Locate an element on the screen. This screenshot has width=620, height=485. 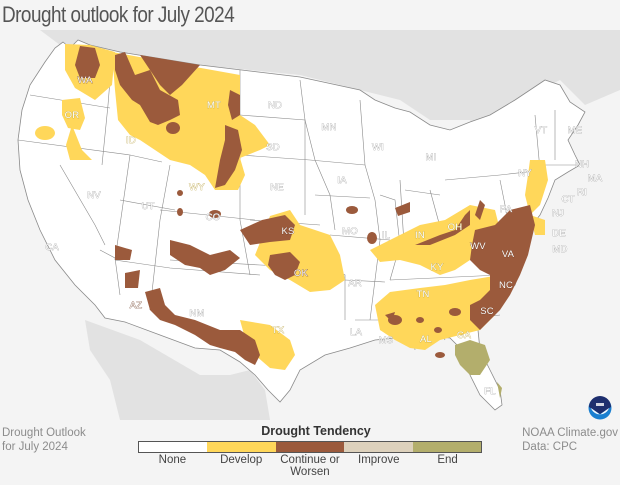
state-label-ne: NE is located at coordinates (277, 187).